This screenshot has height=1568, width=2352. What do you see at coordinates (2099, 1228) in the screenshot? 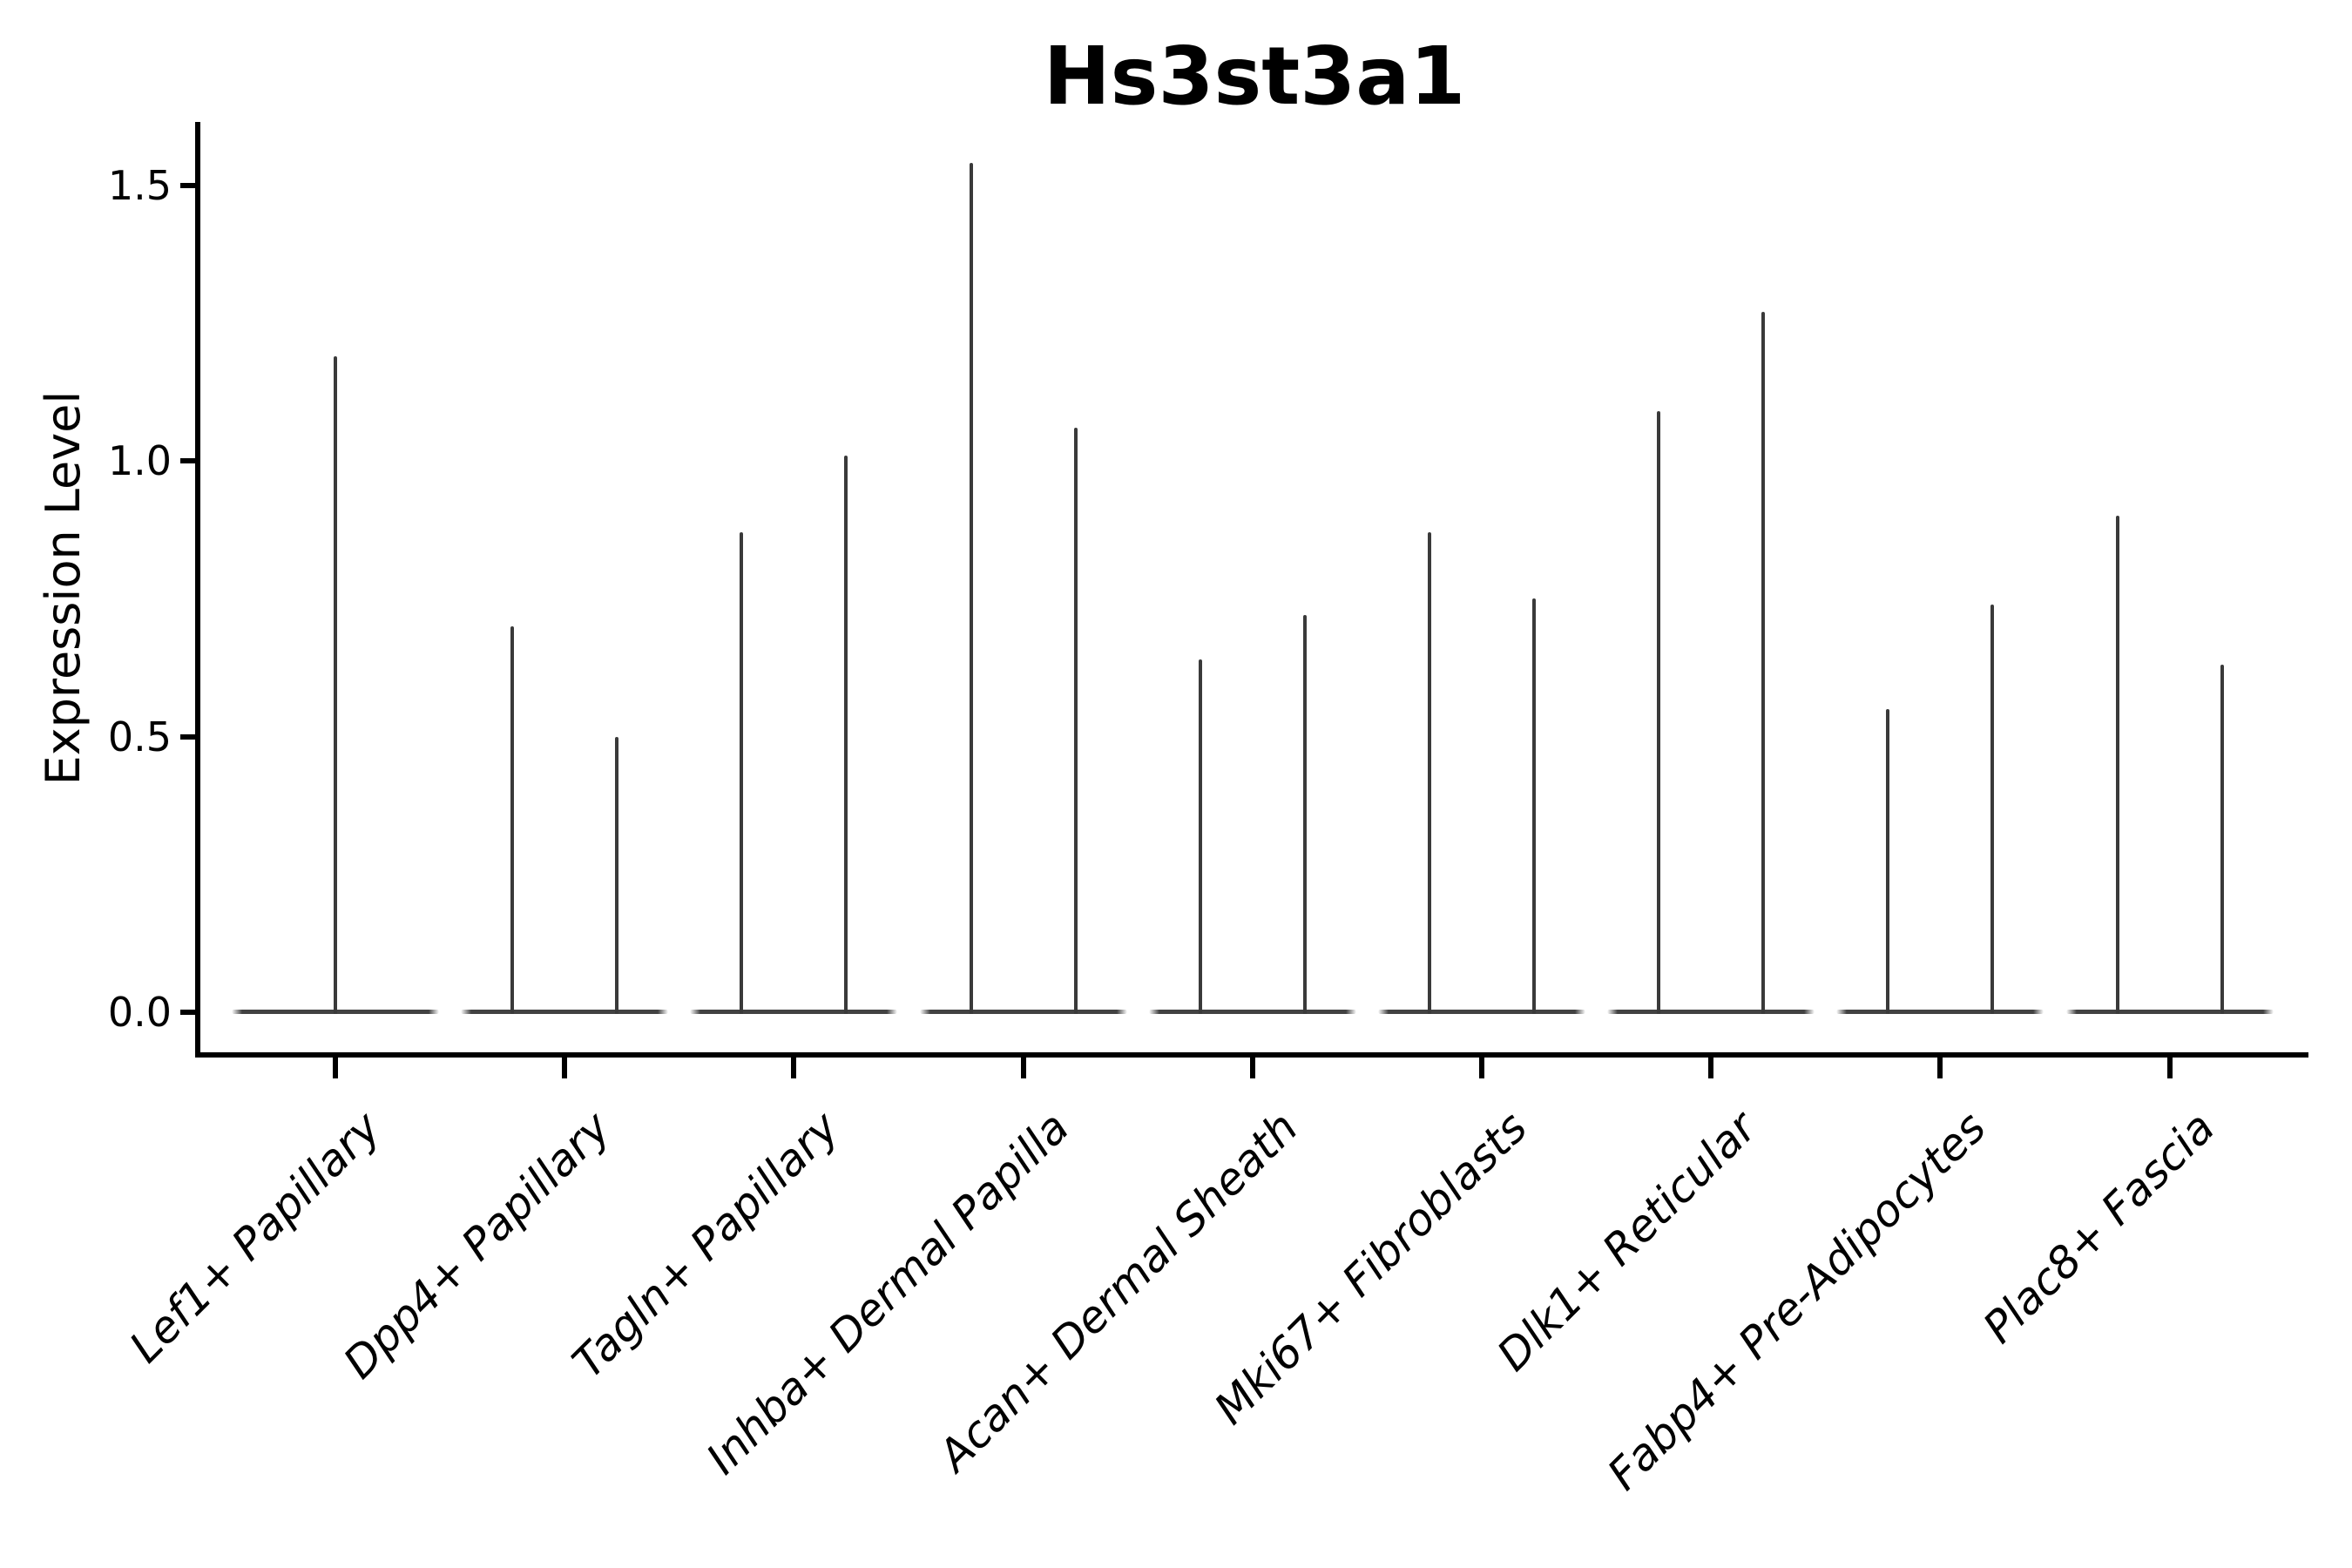
I see `x-tick-label: Plac8+ Fascia` at bounding box center [2099, 1228].